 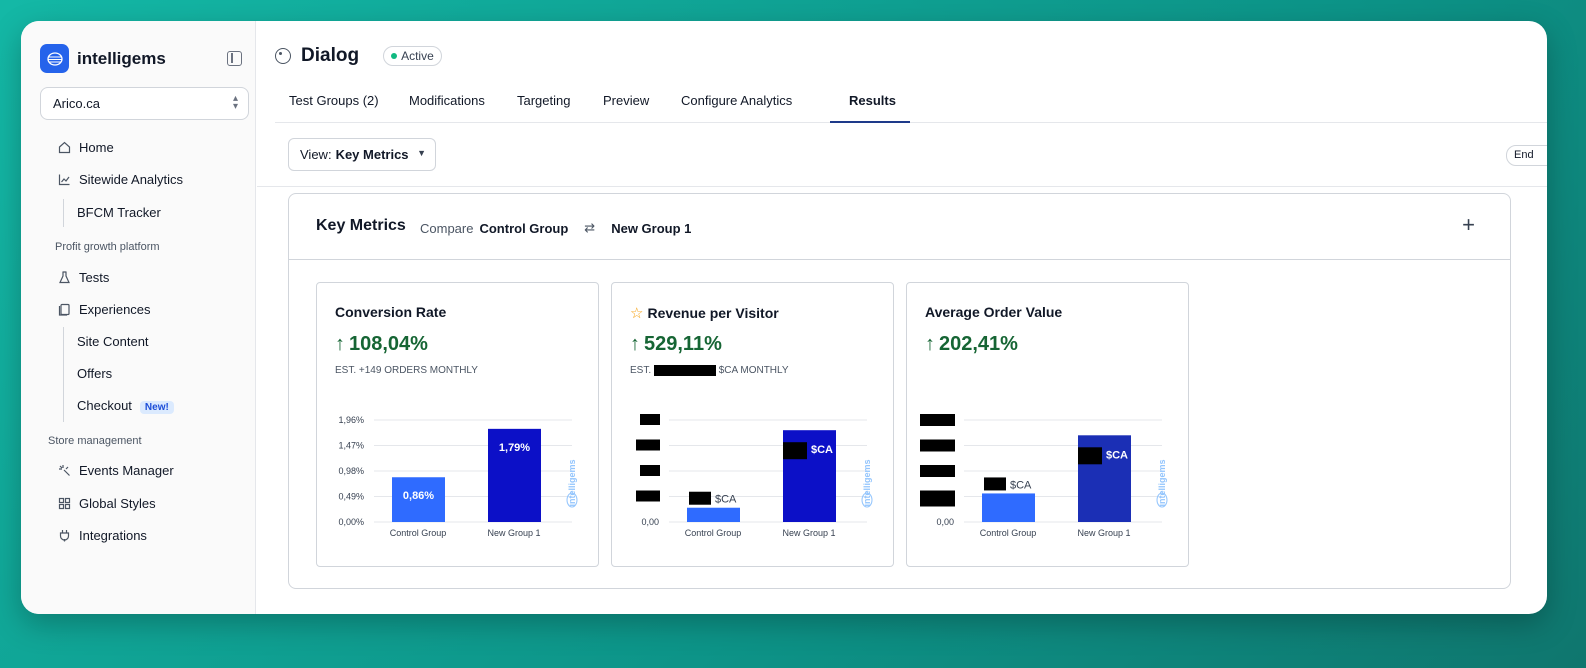 What do you see at coordinates (524, 228) in the screenshot?
I see `compare-group-a: Control Group` at bounding box center [524, 228].